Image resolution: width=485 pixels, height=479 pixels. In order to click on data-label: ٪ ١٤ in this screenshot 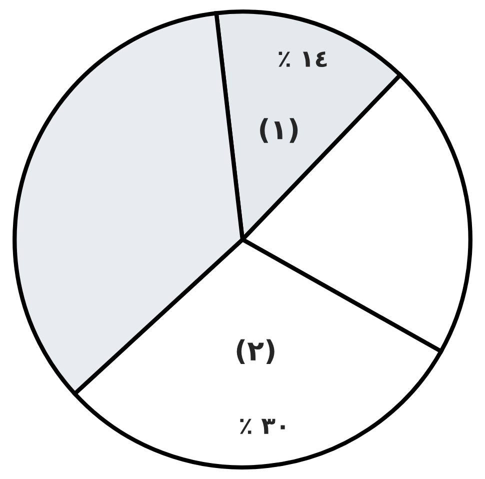, I will do `click(302, 59)`.